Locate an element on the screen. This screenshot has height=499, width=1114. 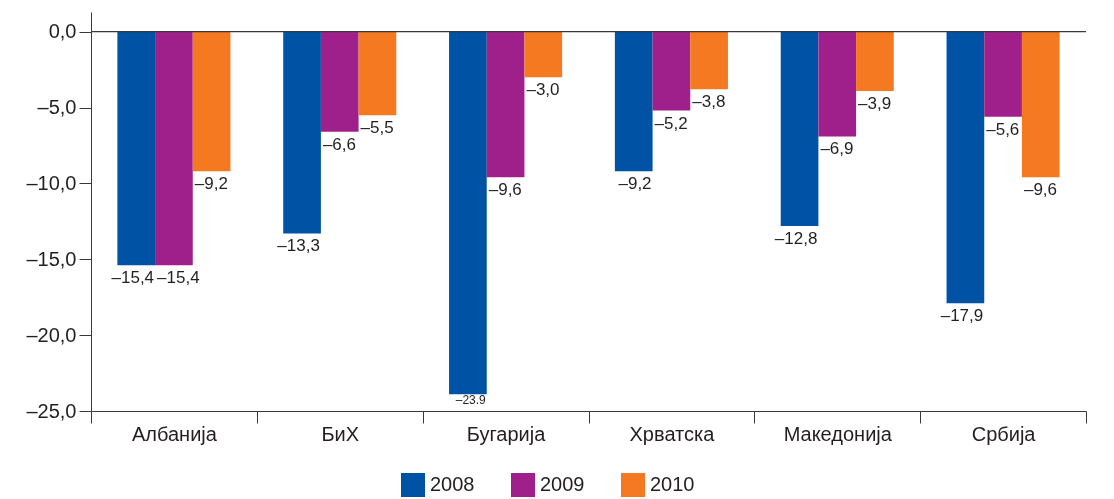
legend-label: 2009 is located at coordinates (562, 484).